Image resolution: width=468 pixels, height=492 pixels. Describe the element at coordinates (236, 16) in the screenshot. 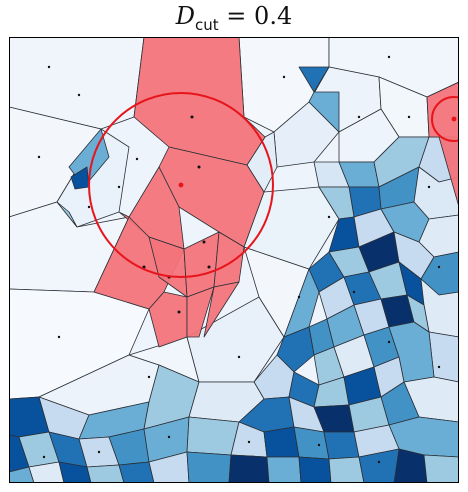

I see `title-relation: =` at that location.